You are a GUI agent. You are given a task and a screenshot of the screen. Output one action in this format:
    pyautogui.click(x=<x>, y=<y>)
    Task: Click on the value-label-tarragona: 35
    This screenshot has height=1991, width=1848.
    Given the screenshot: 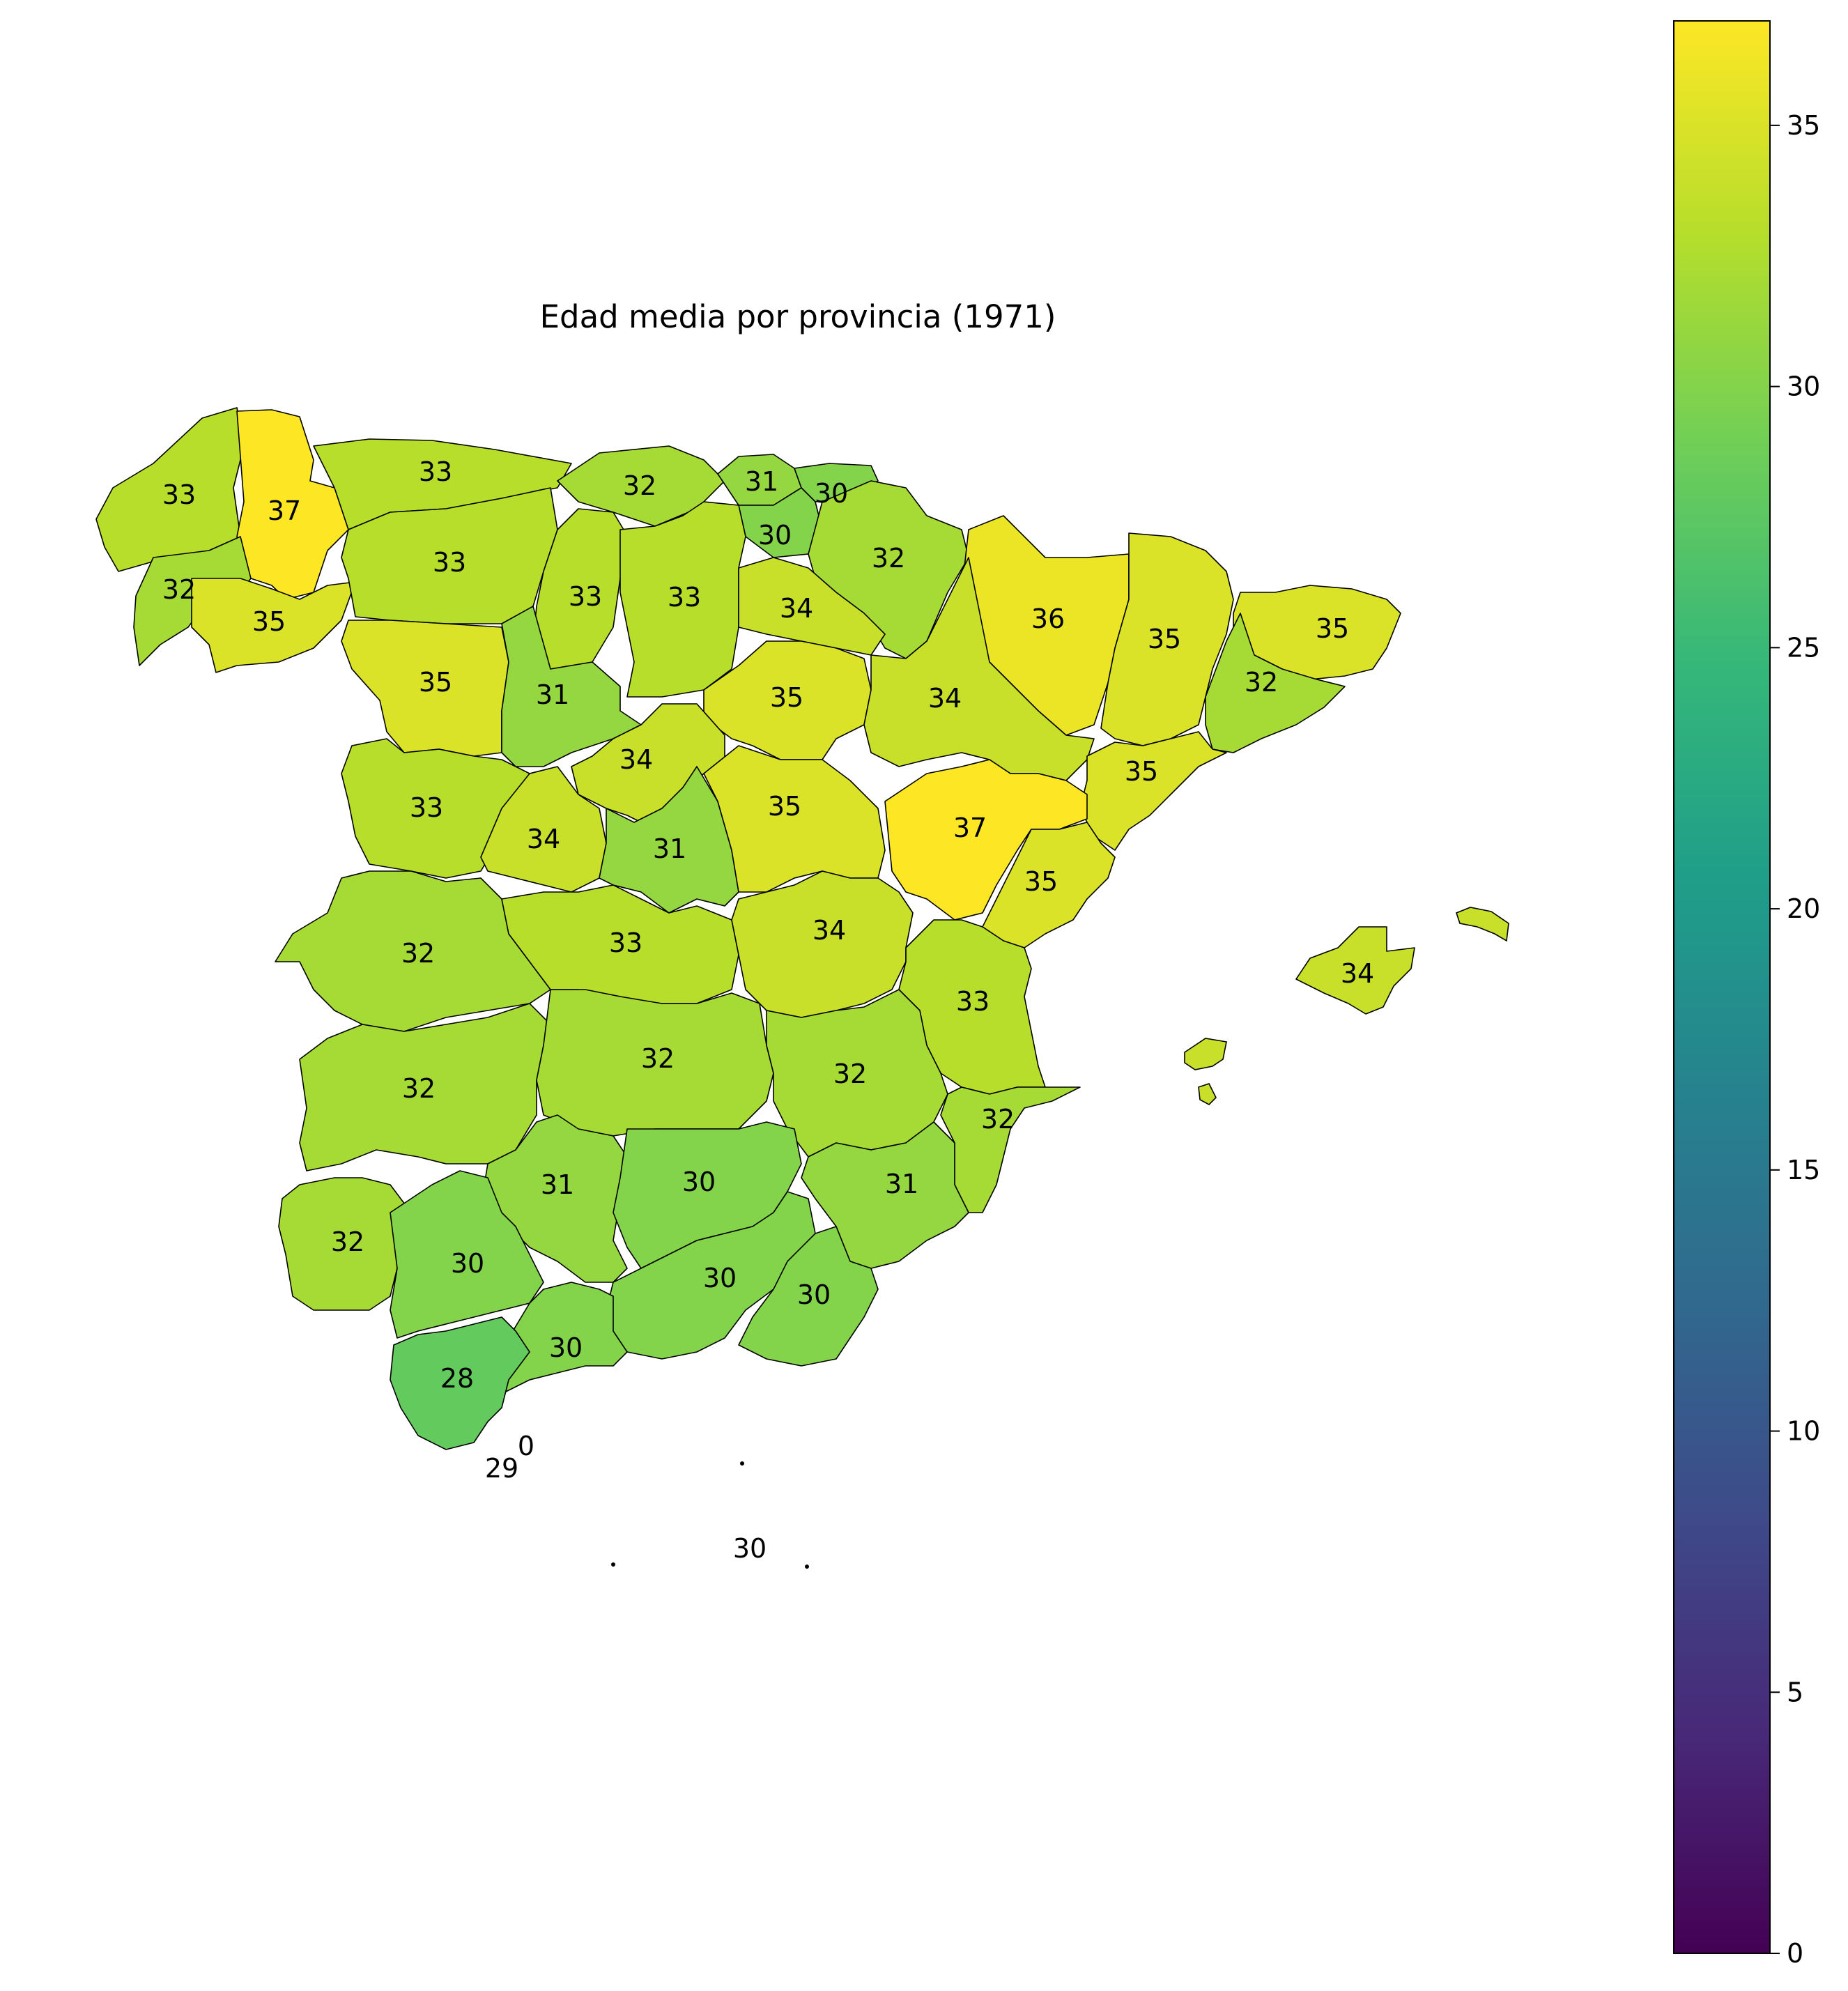 What is the action you would take?
    pyautogui.click(x=1141, y=771)
    